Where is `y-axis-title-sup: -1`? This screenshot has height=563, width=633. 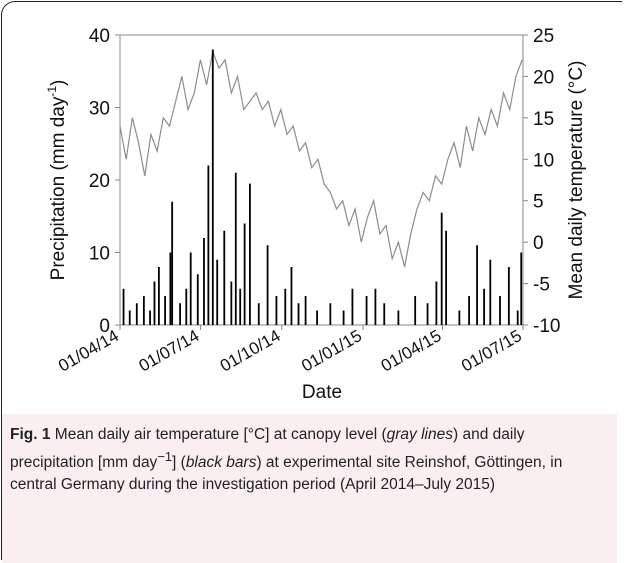
y-axis-title-sup: -1 is located at coordinates (52, 91).